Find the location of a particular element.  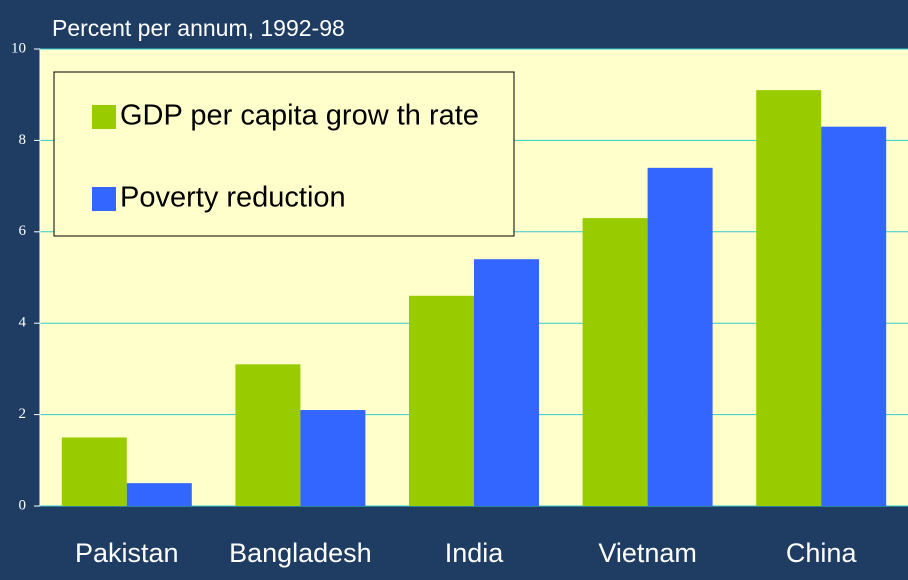

y-tick-label: 6 is located at coordinates (23, 231).